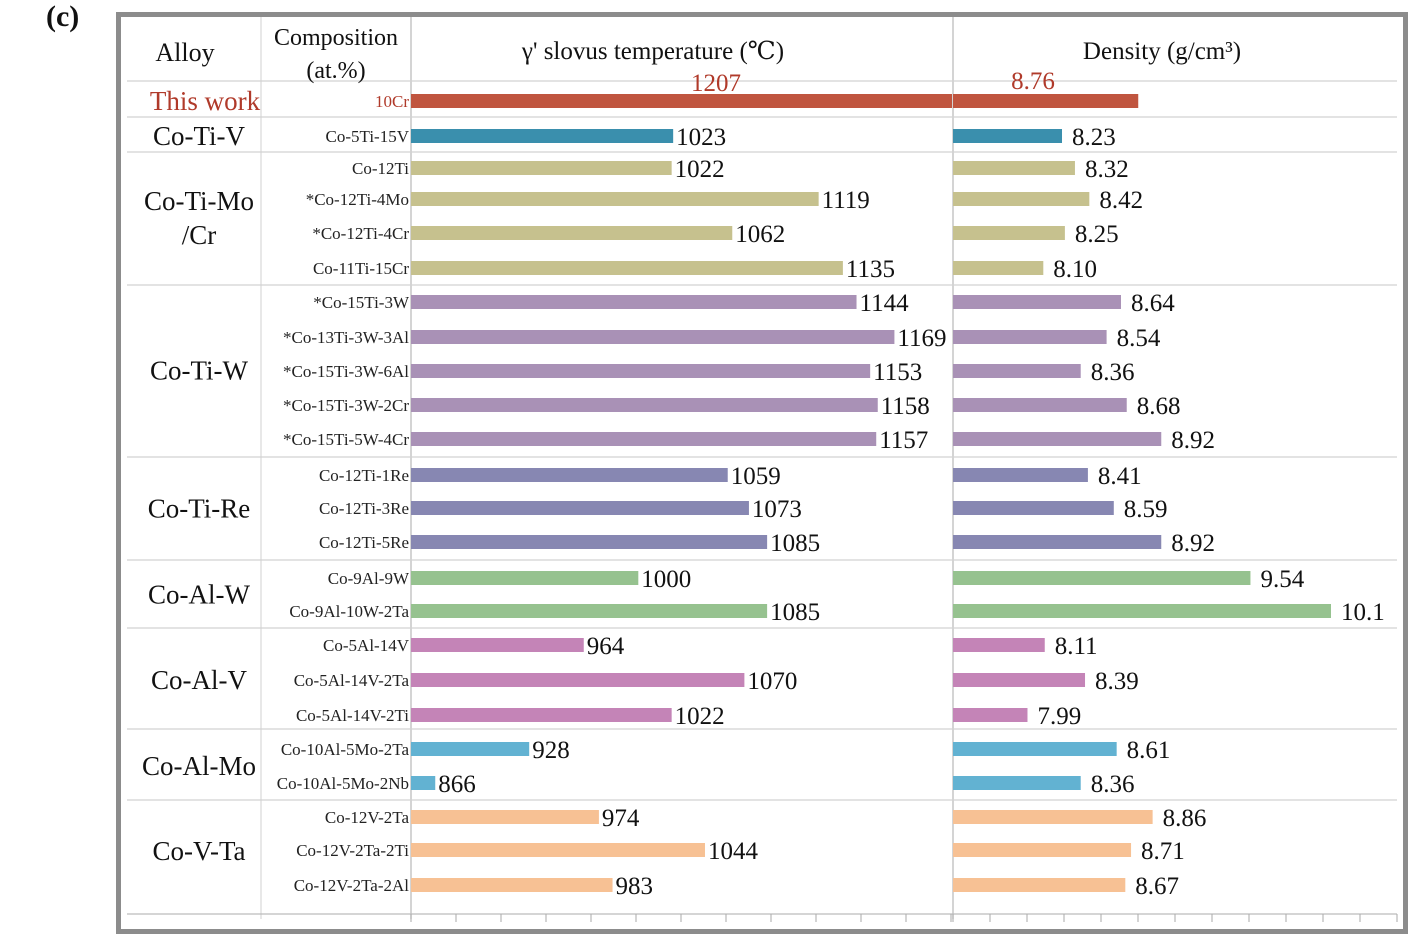 The image size is (1413, 938). What do you see at coordinates (199, 201) in the screenshot?
I see `alloy-group-label: Co-Ti-Mo` at bounding box center [199, 201].